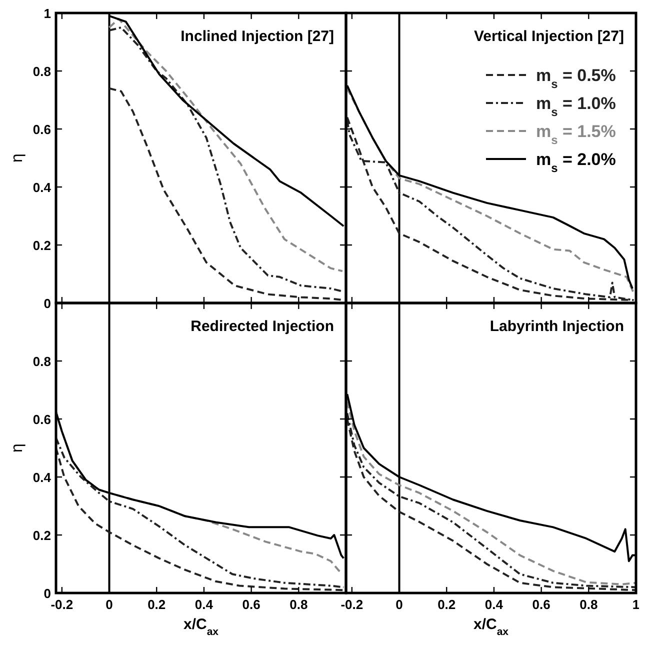 The width and height of the screenshot is (647, 646). What do you see at coordinates (576, 134) in the screenshot?
I see `legend-label: m$_{s}$ = 1.5%` at bounding box center [576, 134].